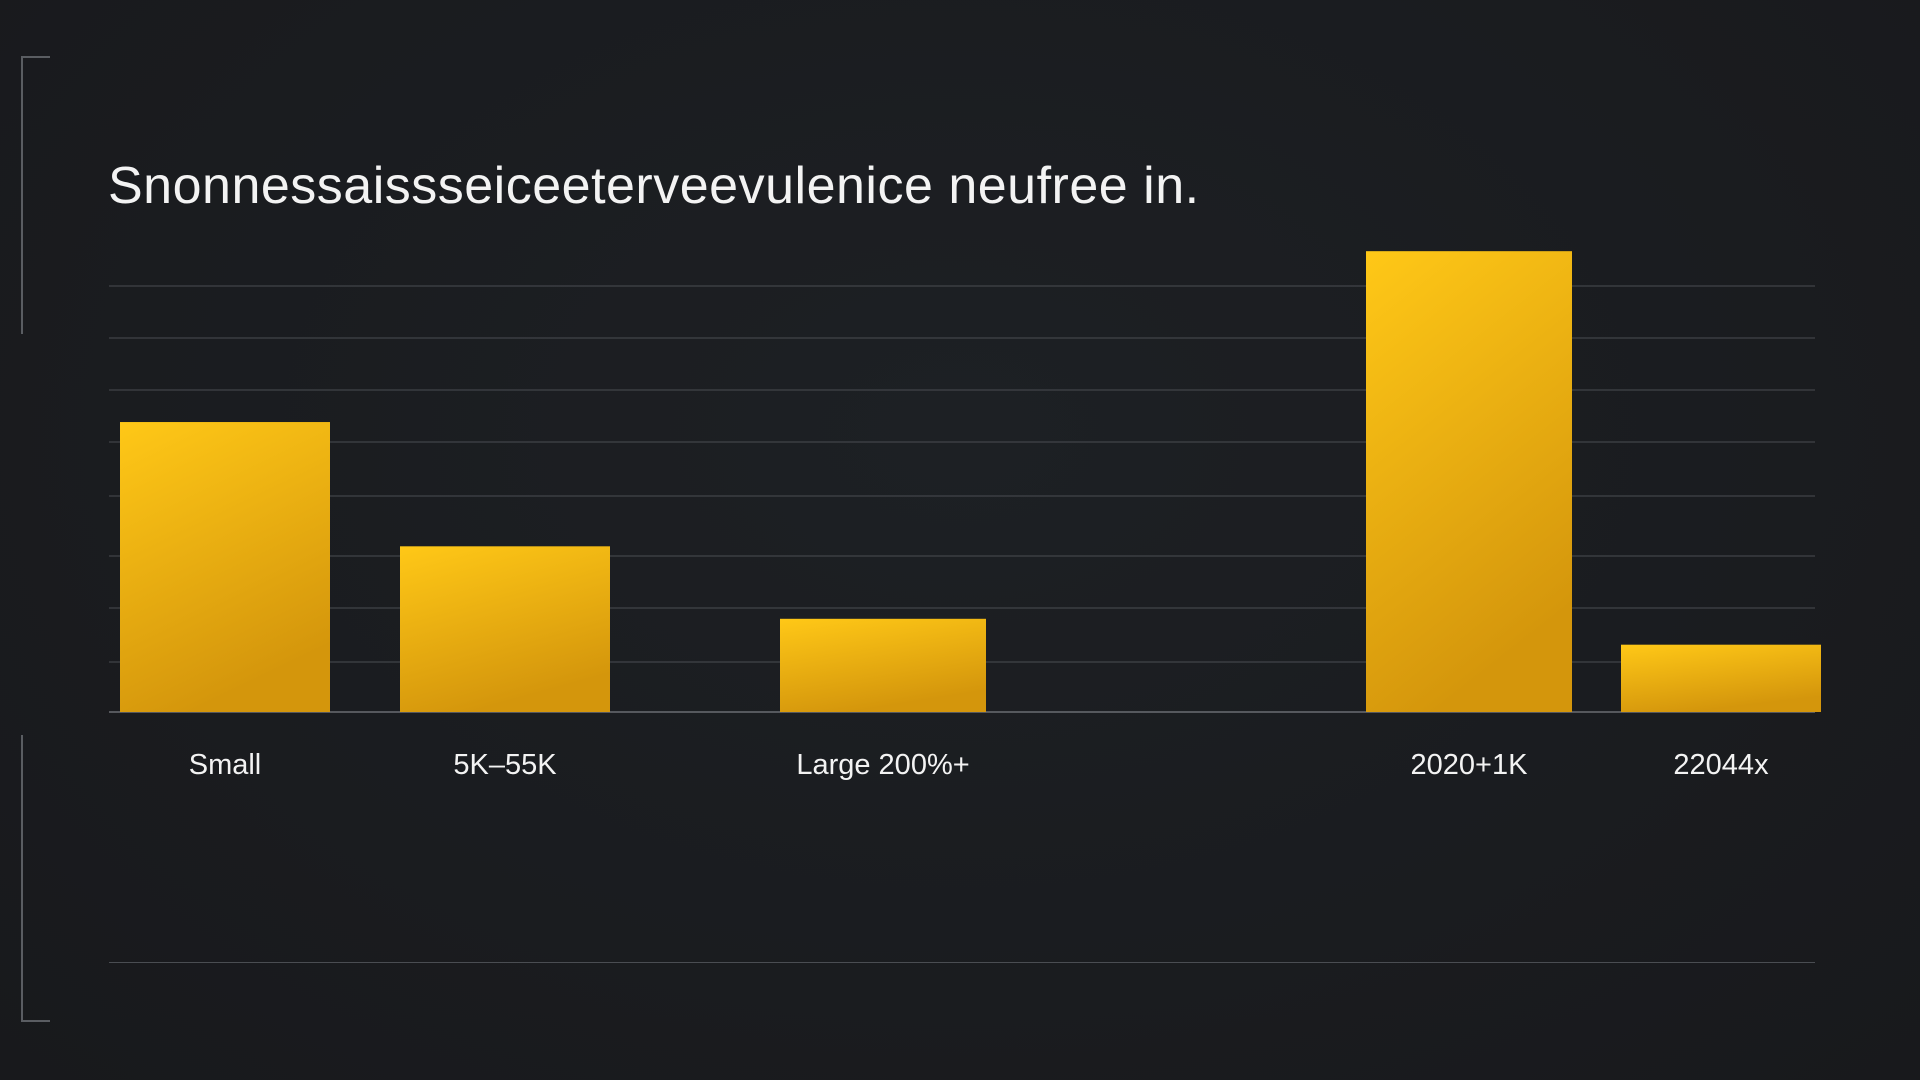 Image resolution: width=1920 pixels, height=1080 pixels. What do you see at coordinates (882, 765) in the screenshot?
I see `category-label: Large 200%+` at bounding box center [882, 765].